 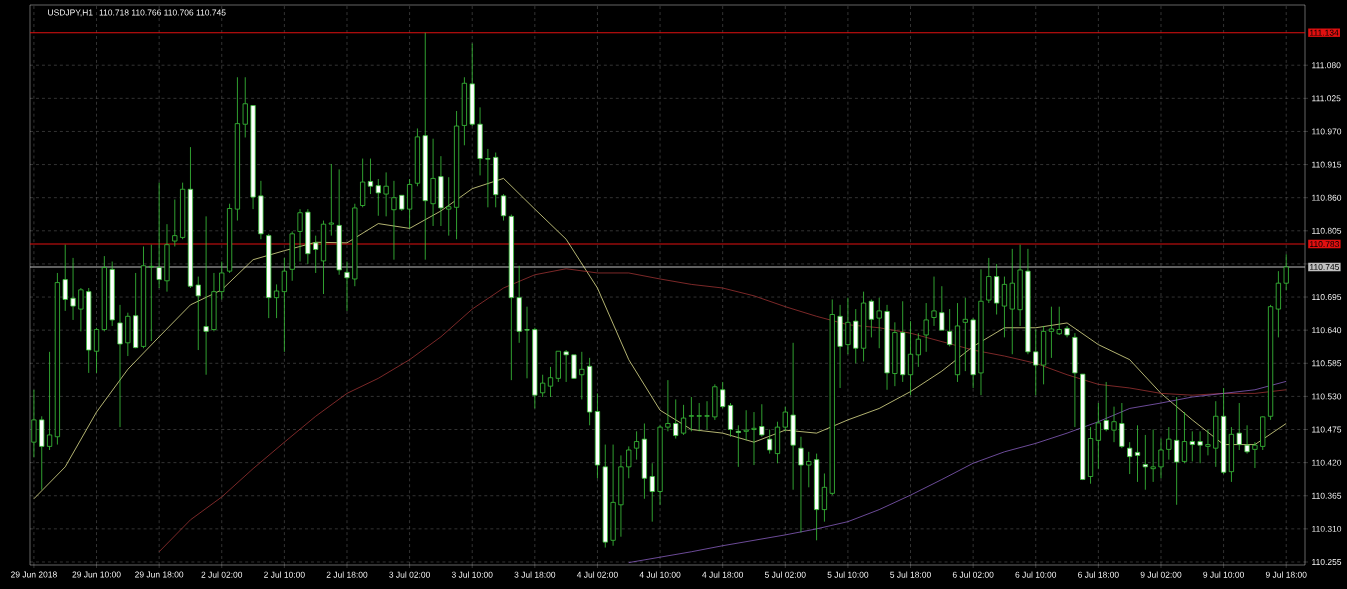 What do you see at coordinates (284, 574) in the screenshot?
I see `x-tick-label: 2 Jul 10:00` at bounding box center [284, 574].